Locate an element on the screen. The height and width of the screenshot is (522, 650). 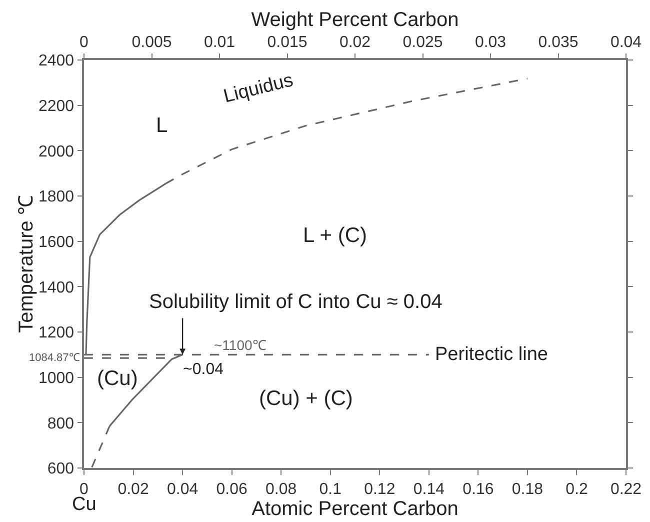
x-tick-label: 0.14 is located at coordinates (429, 489).